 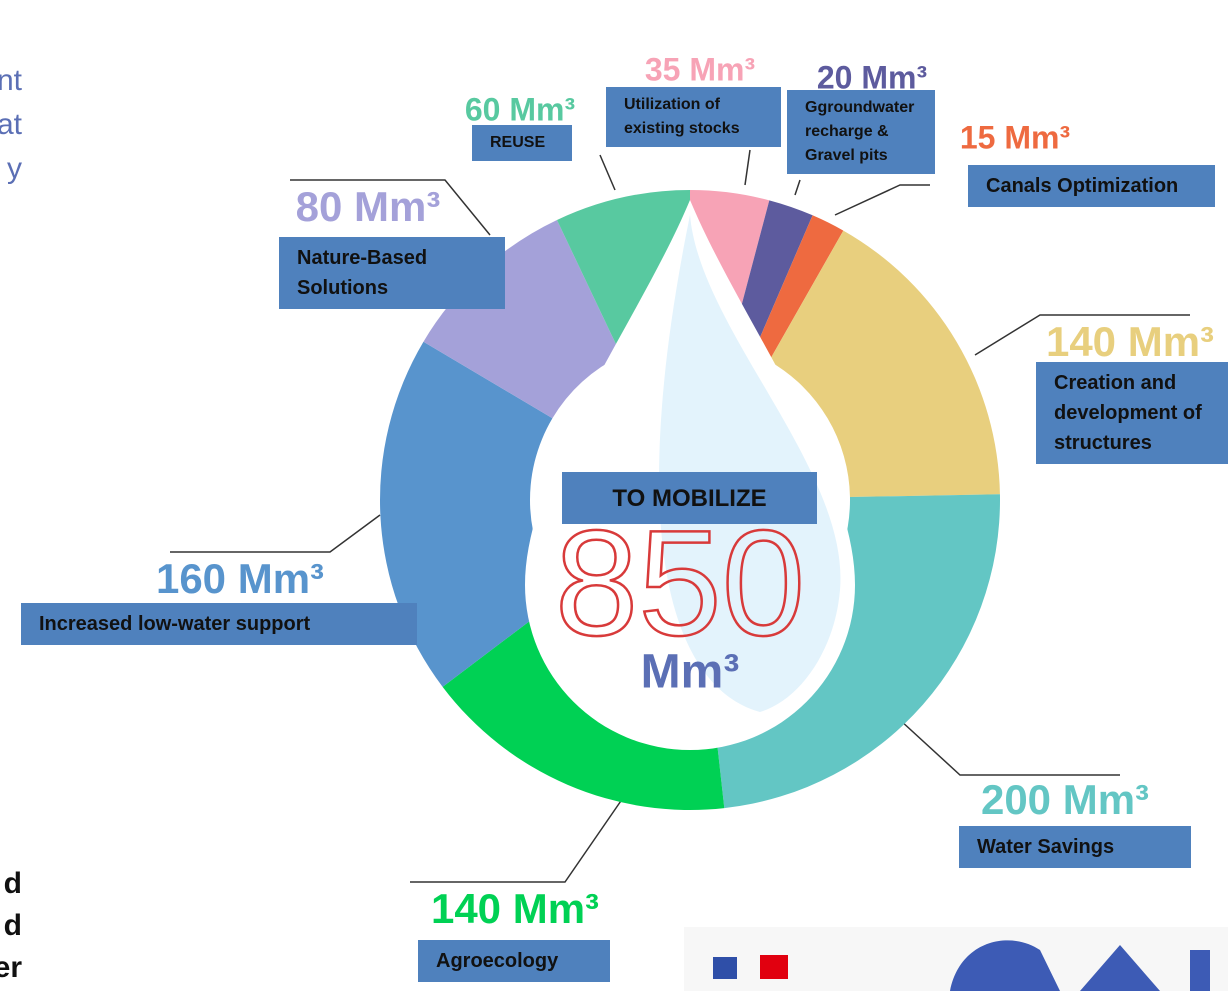 I want to click on value-label: 60 Mm³, so click(x=520, y=109).